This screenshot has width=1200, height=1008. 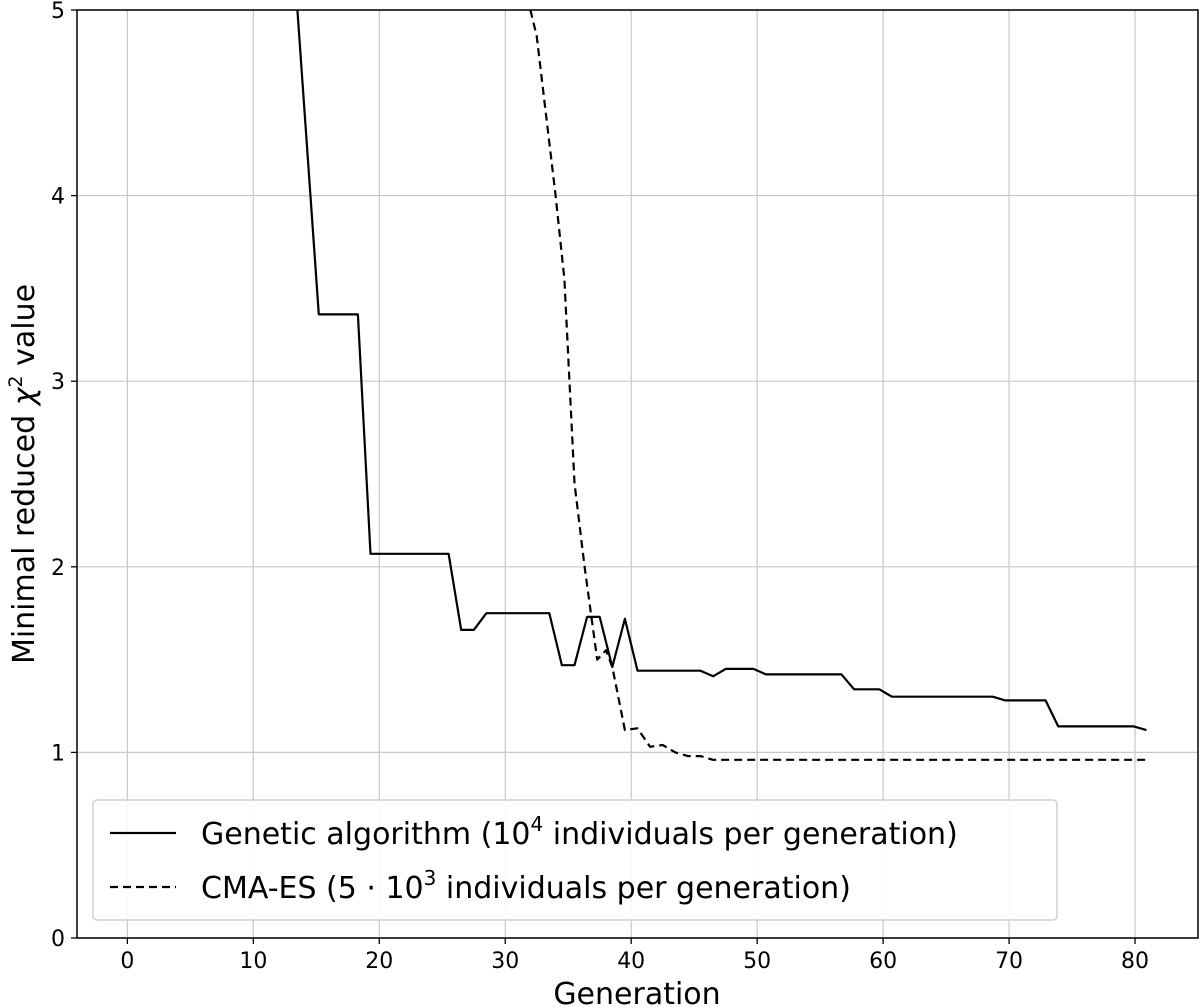 What do you see at coordinates (631, 961) in the screenshot?
I see `x-tick-label: 40` at bounding box center [631, 961].